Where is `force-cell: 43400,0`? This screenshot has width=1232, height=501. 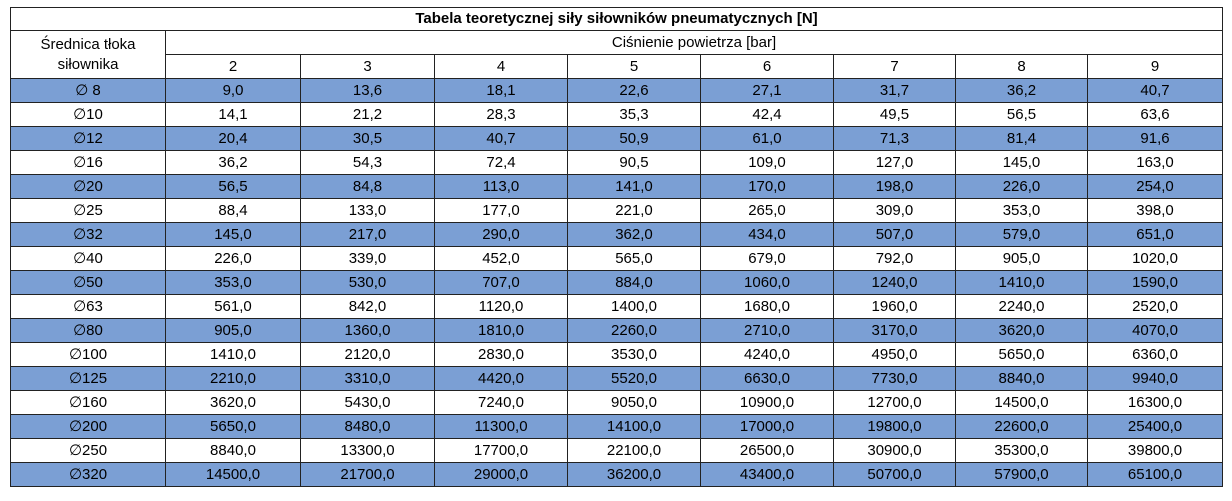
force-cell: 43400,0 is located at coordinates (767, 474).